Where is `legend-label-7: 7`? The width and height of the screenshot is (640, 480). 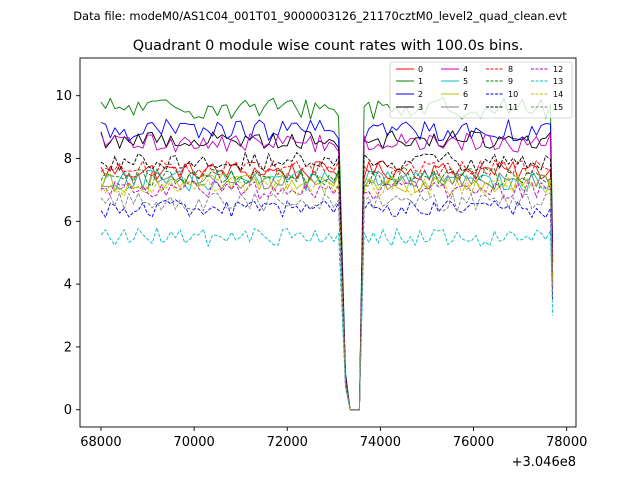
legend-label-7: 7 is located at coordinates (465, 107).